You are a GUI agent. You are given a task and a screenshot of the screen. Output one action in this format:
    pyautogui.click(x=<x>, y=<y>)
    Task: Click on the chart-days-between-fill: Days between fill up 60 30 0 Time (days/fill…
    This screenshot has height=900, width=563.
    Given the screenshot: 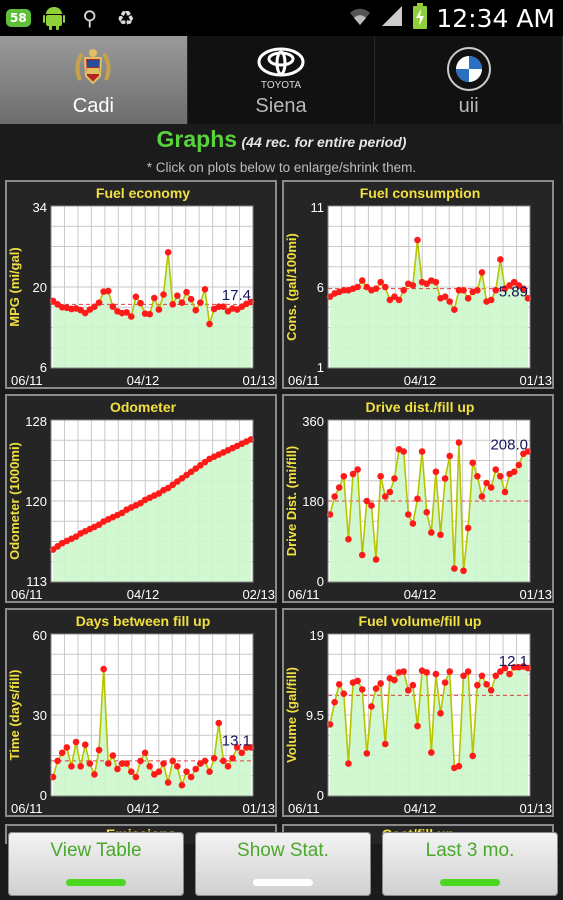 What is the action you would take?
    pyautogui.click(x=141, y=712)
    